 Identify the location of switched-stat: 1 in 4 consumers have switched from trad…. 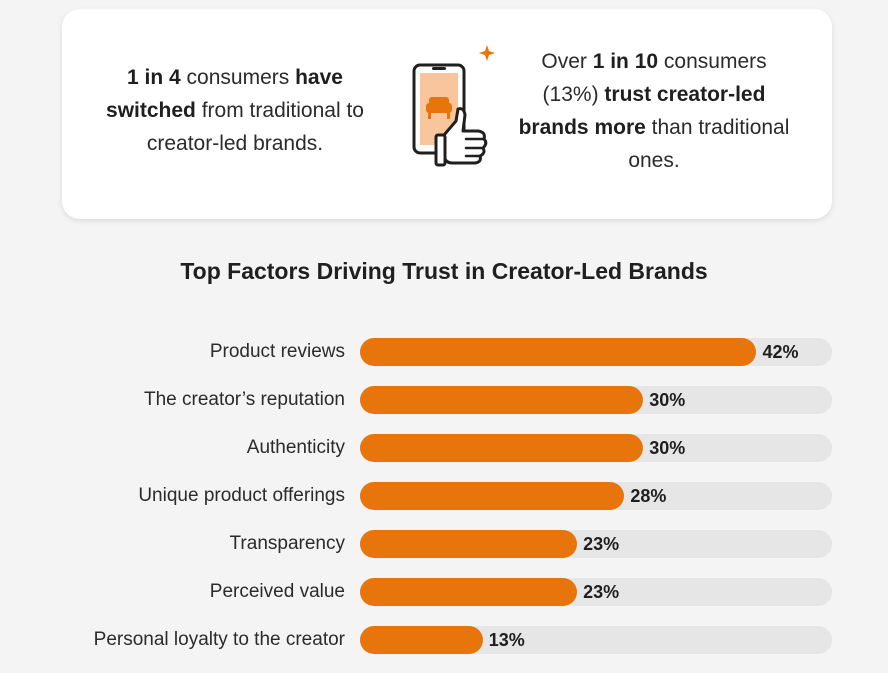
(235, 110).